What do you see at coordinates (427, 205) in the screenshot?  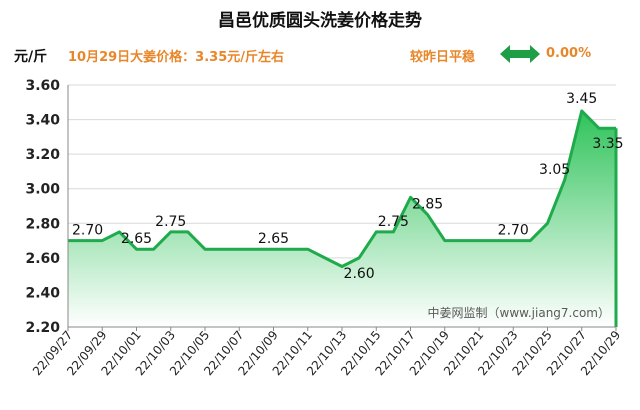 I see `data-label: 2.85` at bounding box center [427, 205].